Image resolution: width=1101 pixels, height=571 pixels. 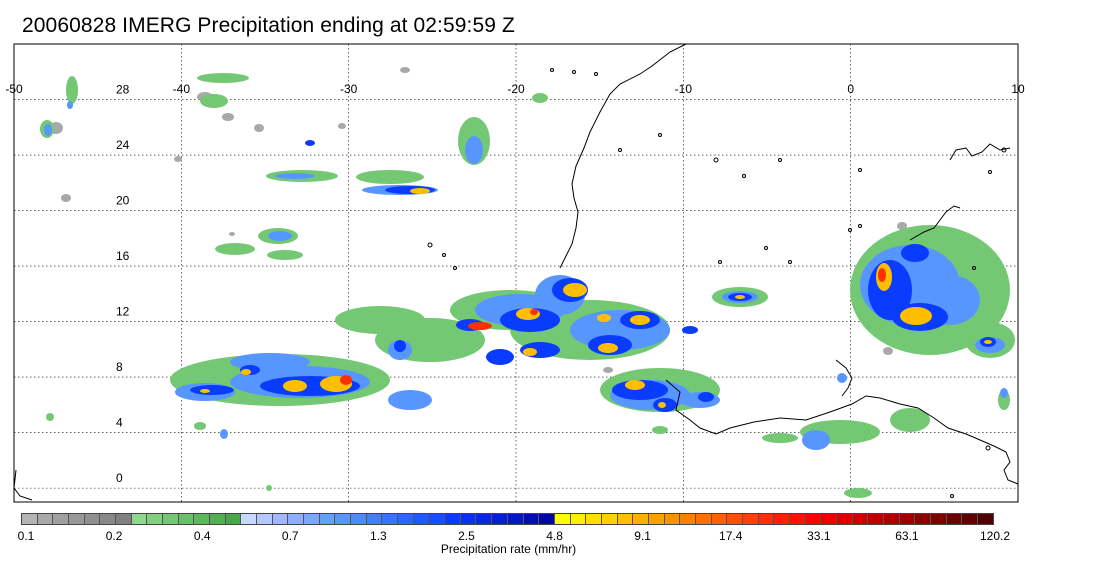 I want to click on colorbar, so click(x=507, y=519).